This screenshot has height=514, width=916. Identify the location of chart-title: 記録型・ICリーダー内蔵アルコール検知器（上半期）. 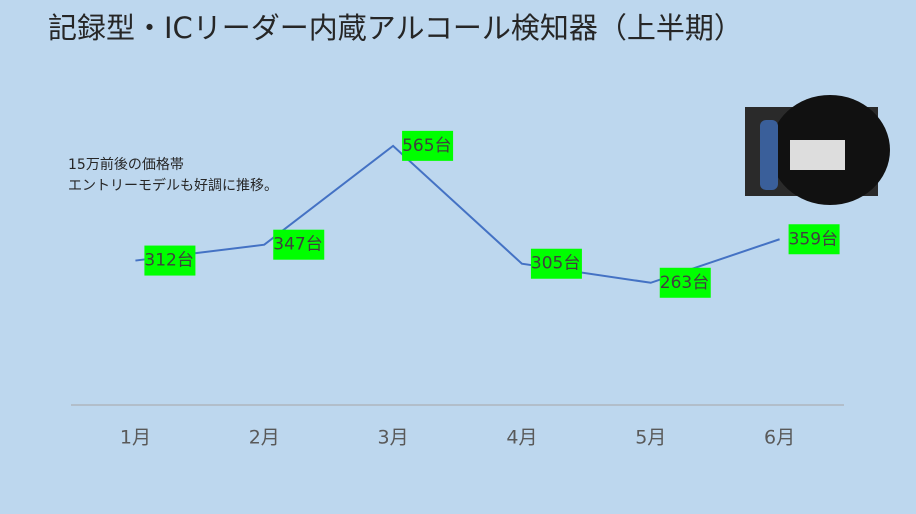
(395, 28).